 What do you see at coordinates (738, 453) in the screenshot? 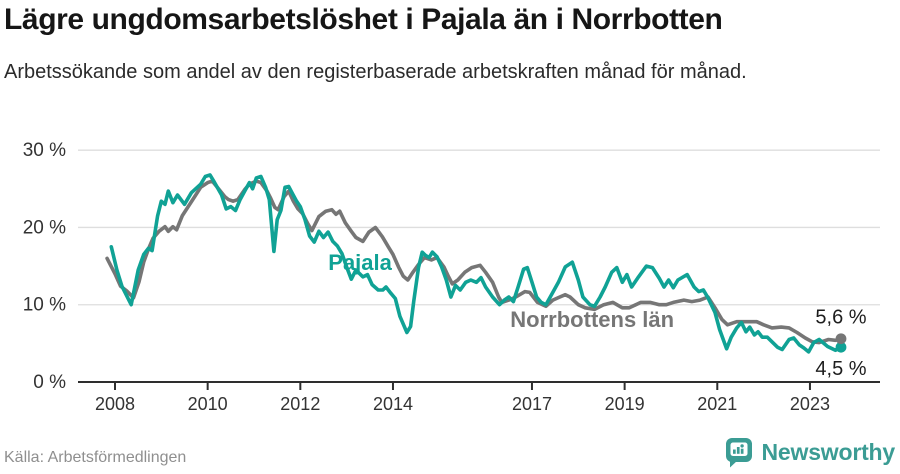
I see `newsworthy-logo-icon` at bounding box center [738, 453].